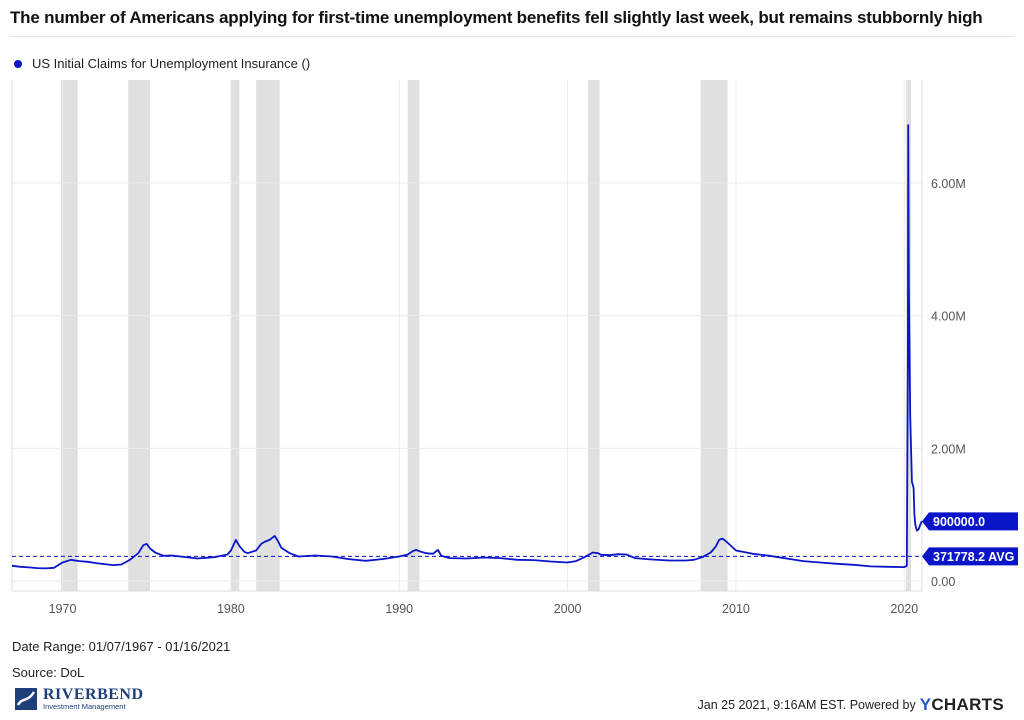 The image size is (1024, 720). What do you see at coordinates (48, 672) in the screenshot?
I see `source-label: Source: DoL` at bounding box center [48, 672].